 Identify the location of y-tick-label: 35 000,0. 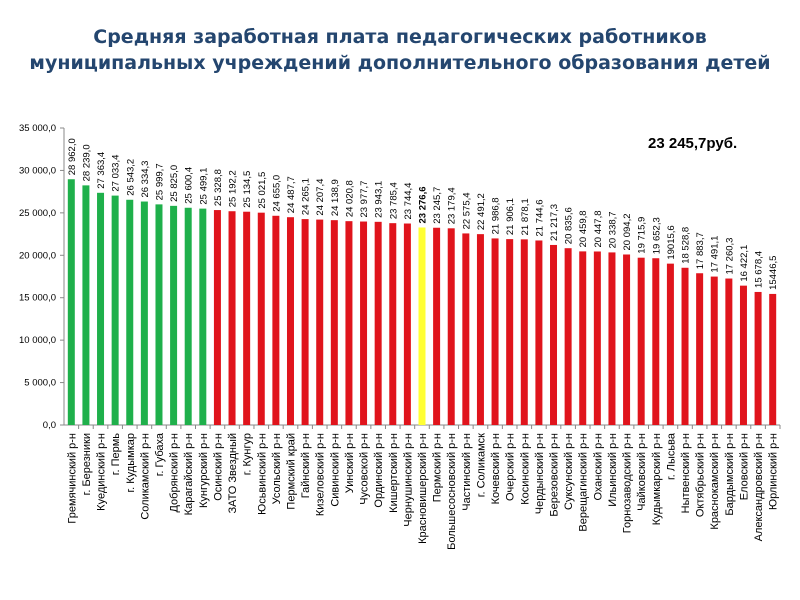
(37, 128).